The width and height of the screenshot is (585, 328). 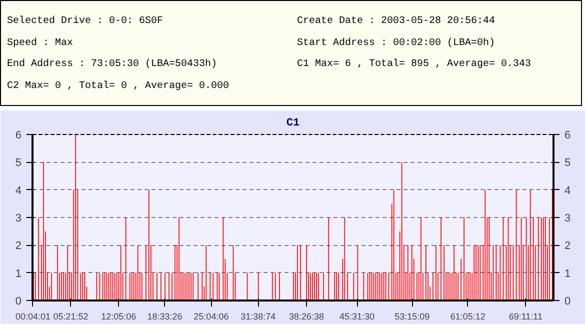 What do you see at coordinates (118, 317) in the screenshot?
I see `x-tick-label: 12:05:06` at bounding box center [118, 317].